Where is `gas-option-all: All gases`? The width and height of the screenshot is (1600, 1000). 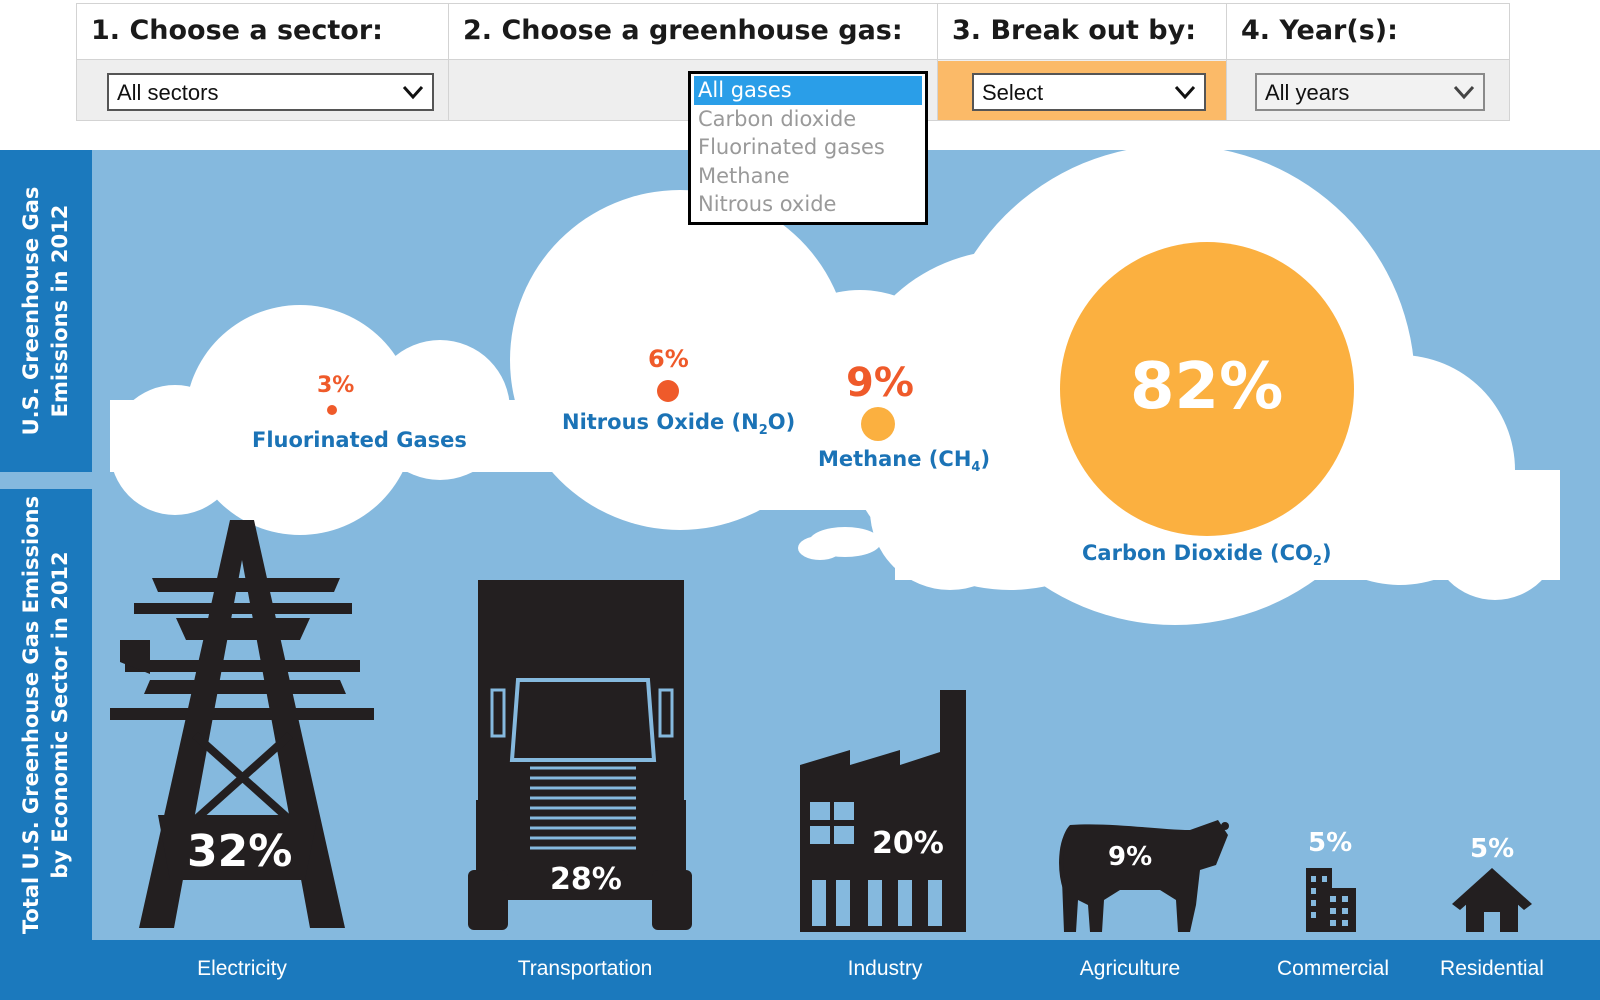
gas-option-all: All gases is located at coordinates (808, 90).